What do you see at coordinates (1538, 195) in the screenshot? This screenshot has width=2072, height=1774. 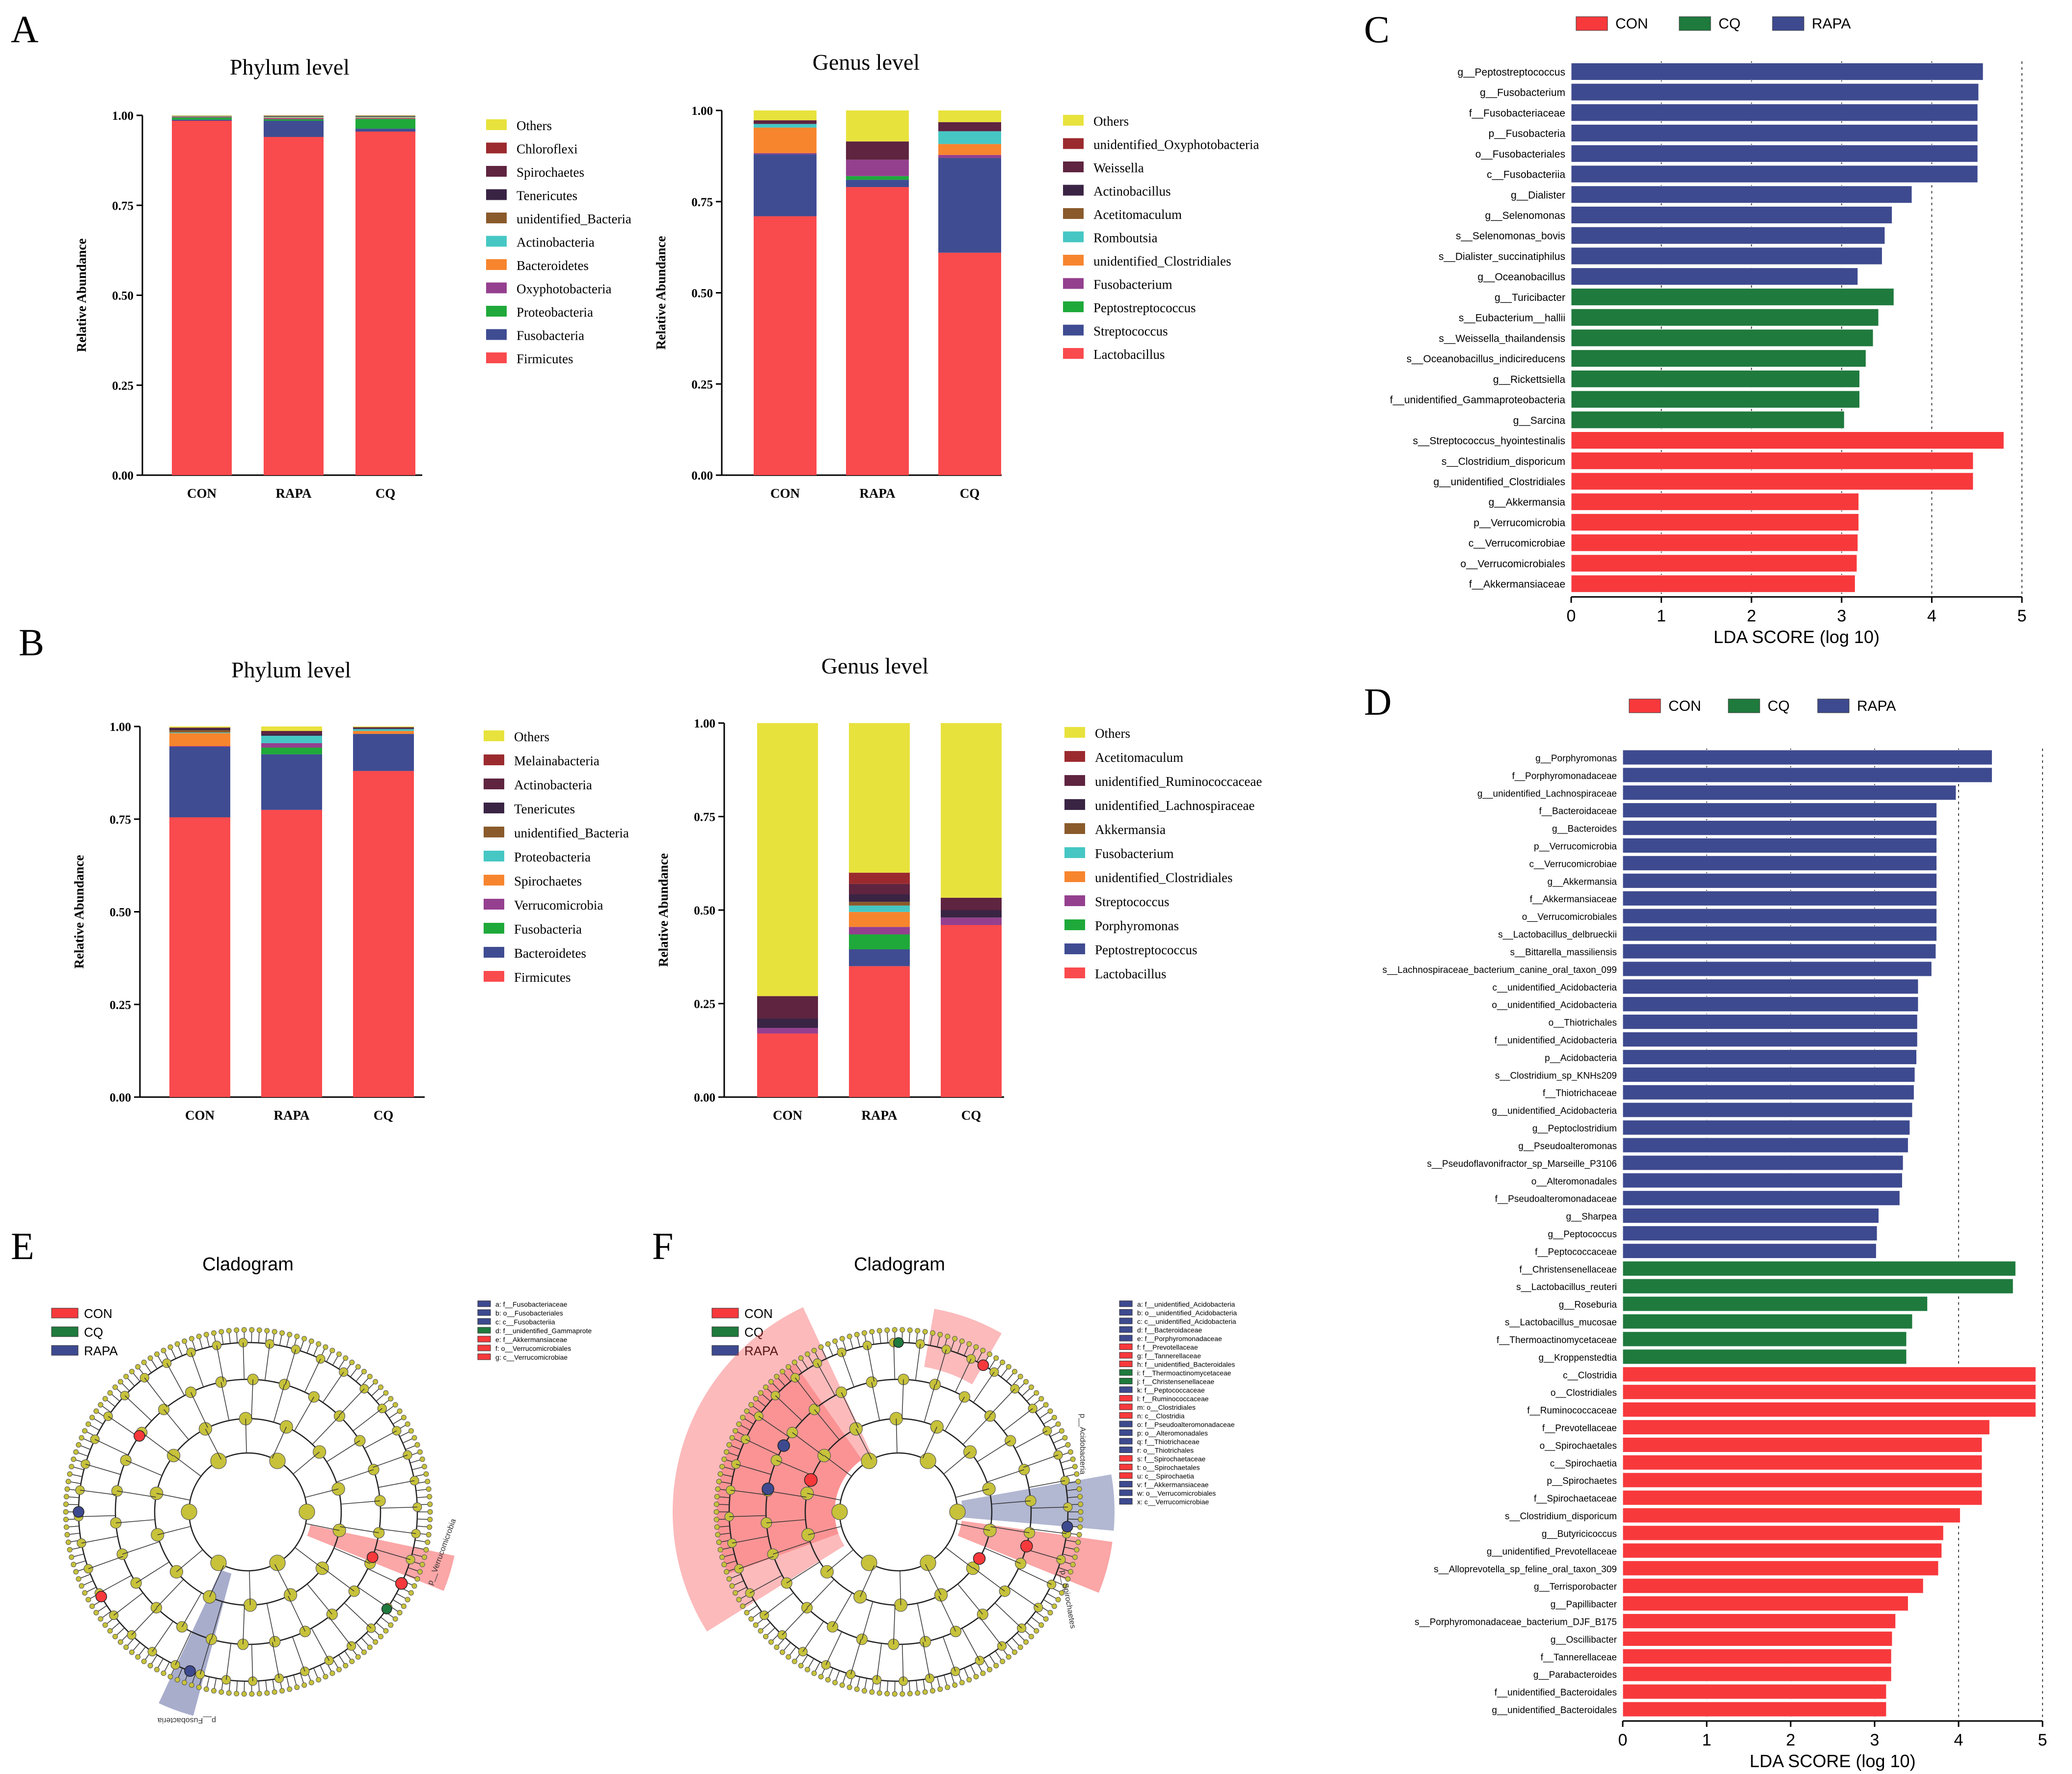 I see `lda-label: g__Dialister` at bounding box center [1538, 195].